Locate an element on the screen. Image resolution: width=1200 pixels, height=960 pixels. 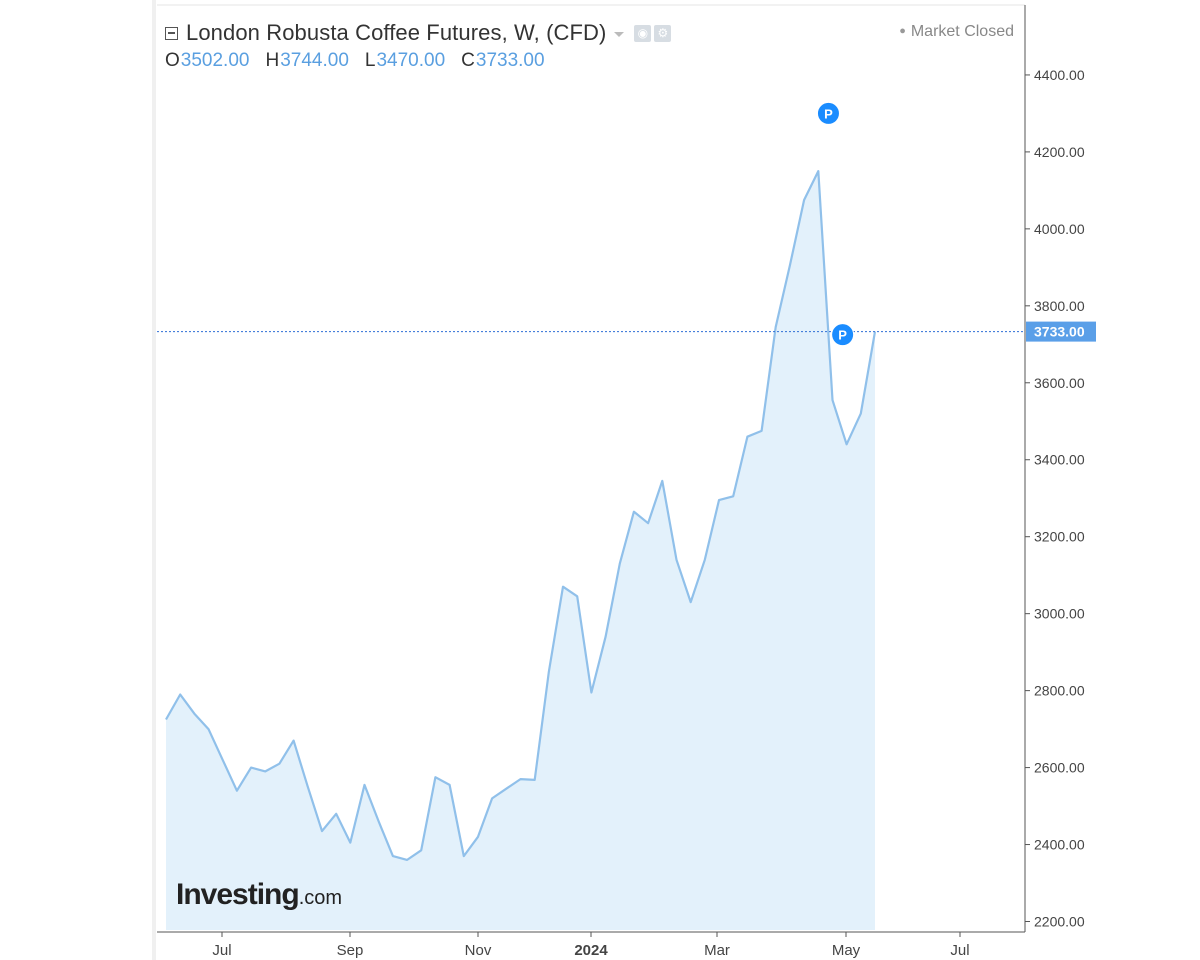
high-number: 3744.00 is located at coordinates (314, 60).